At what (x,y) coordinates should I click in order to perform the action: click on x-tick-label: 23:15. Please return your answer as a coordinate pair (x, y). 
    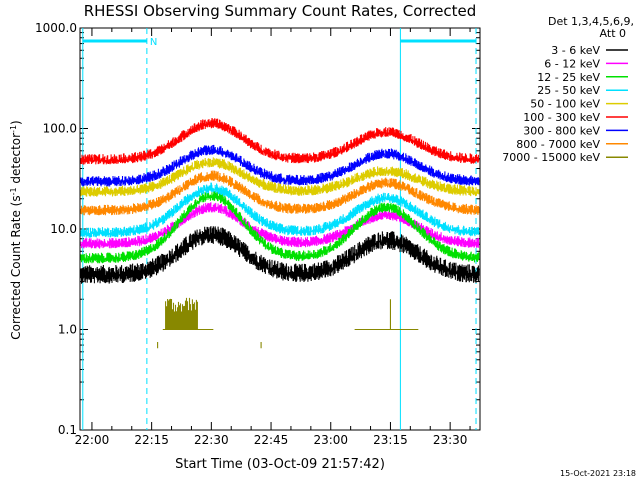
    Looking at the image, I should click on (390, 440).